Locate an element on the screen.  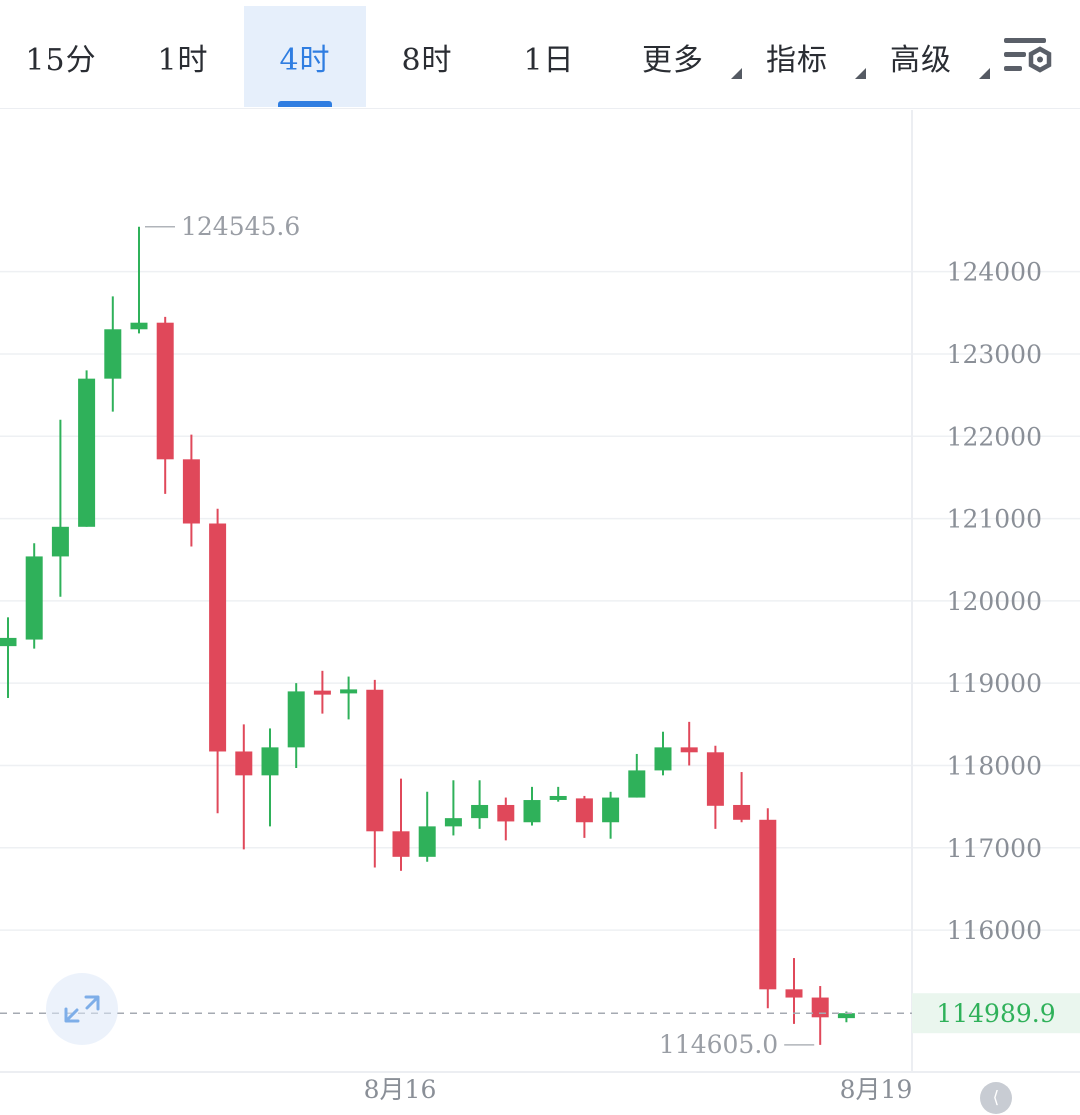
tab-indicators-dropdown: 指标 is located at coordinates (804, 56).